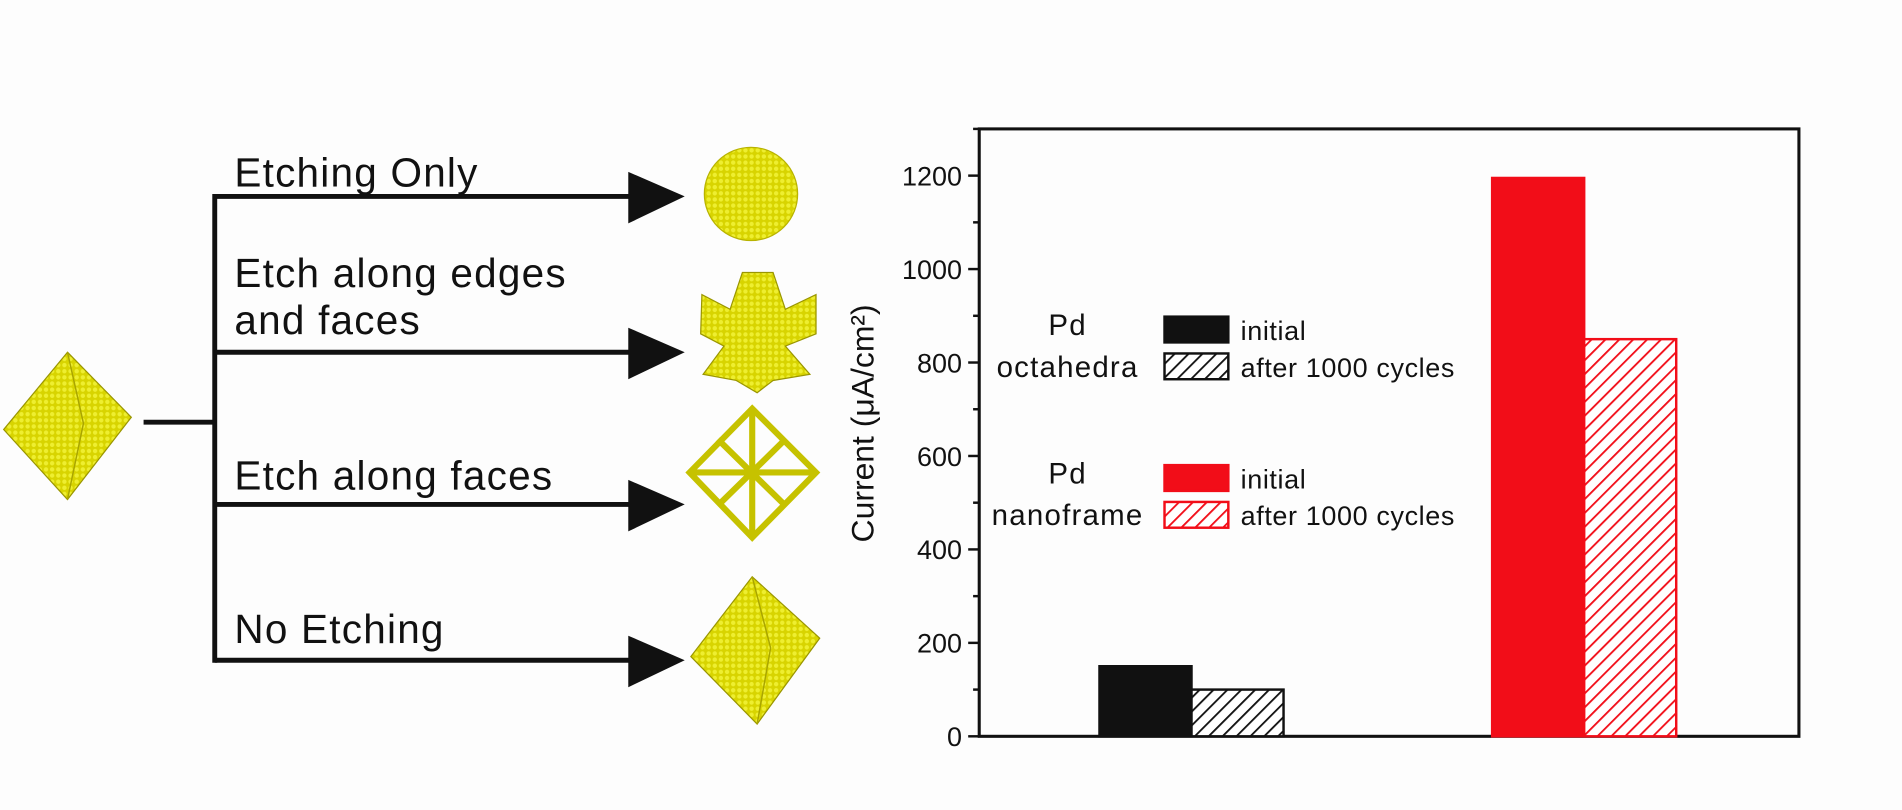 The height and width of the screenshot is (810, 1902). Describe the element at coordinates (753, 473) in the screenshot. I see `frame-octahedron` at that location.